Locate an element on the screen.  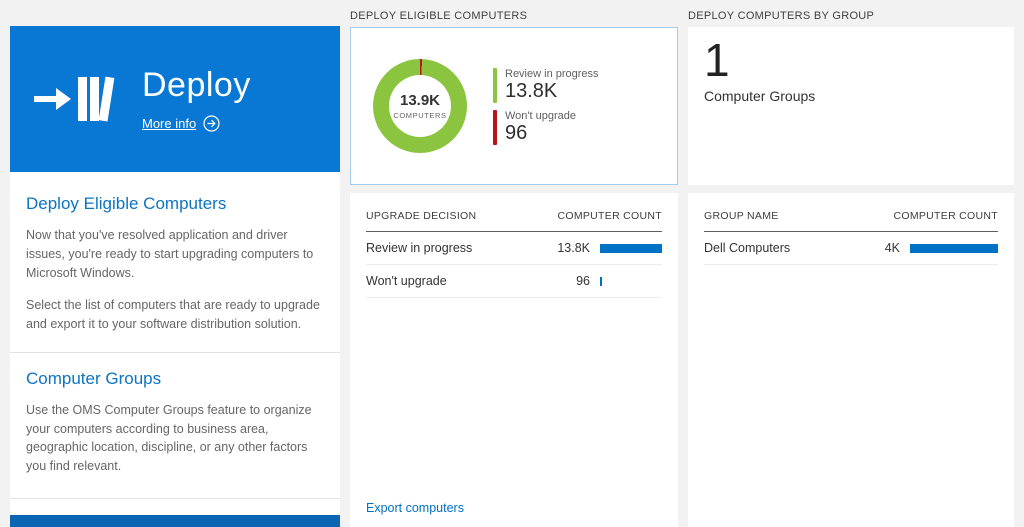
row-label: Dell Computers is located at coordinates (747, 248).